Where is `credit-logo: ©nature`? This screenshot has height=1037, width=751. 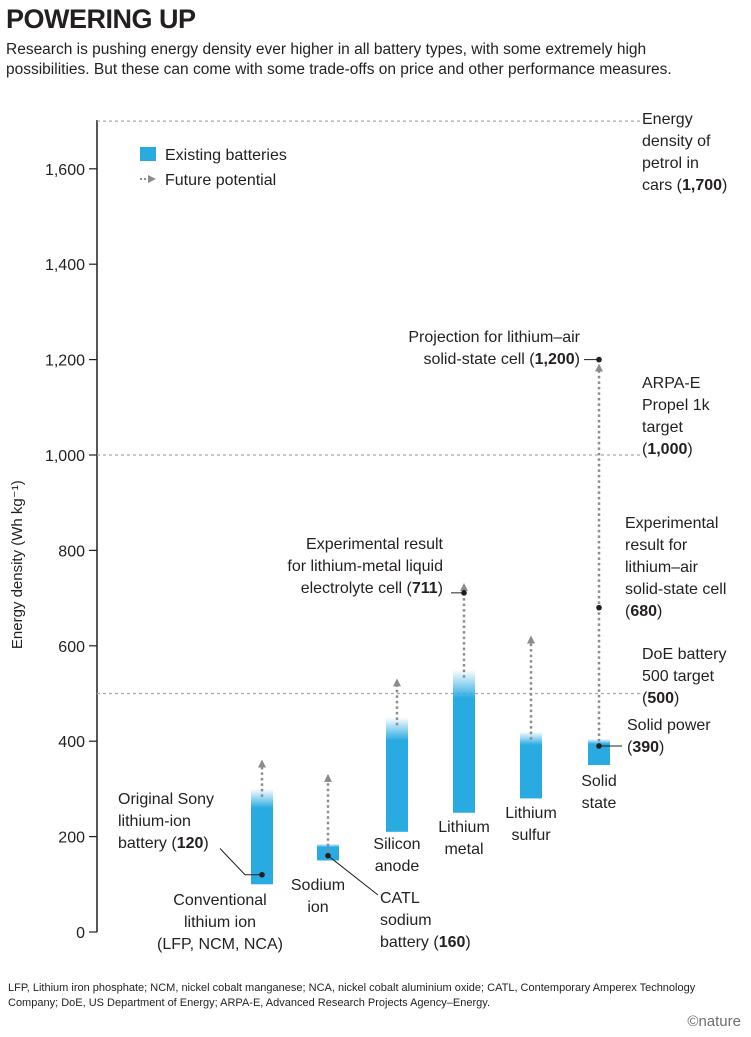
credit-logo: ©nature is located at coordinates (714, 1021).